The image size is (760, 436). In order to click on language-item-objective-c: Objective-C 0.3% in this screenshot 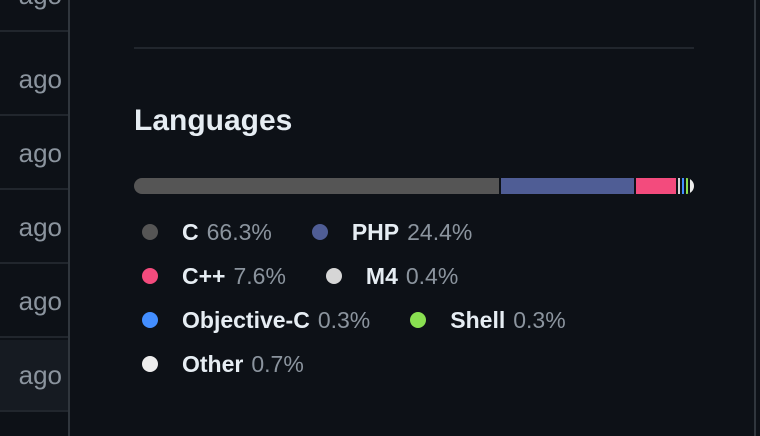, I will do `click(256, 320)`.